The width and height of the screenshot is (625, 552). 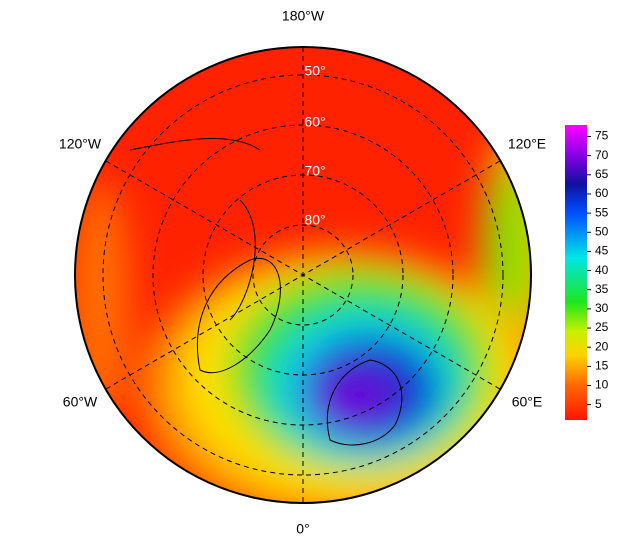 What do you see at coordinates (602, 231) in the screenshot?
I see `colorbar-tick-label: 50` at bounding box center [602, 231].